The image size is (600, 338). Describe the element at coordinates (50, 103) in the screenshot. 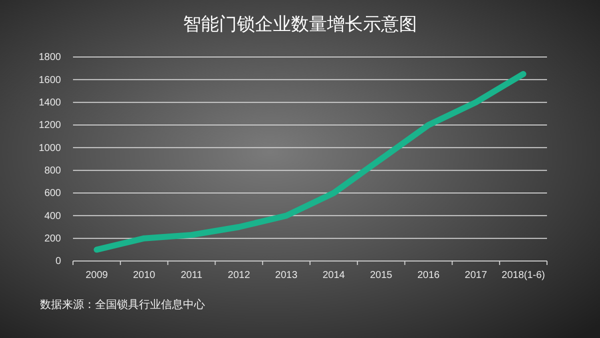

I see `y-tick-label: 1400` at that location.